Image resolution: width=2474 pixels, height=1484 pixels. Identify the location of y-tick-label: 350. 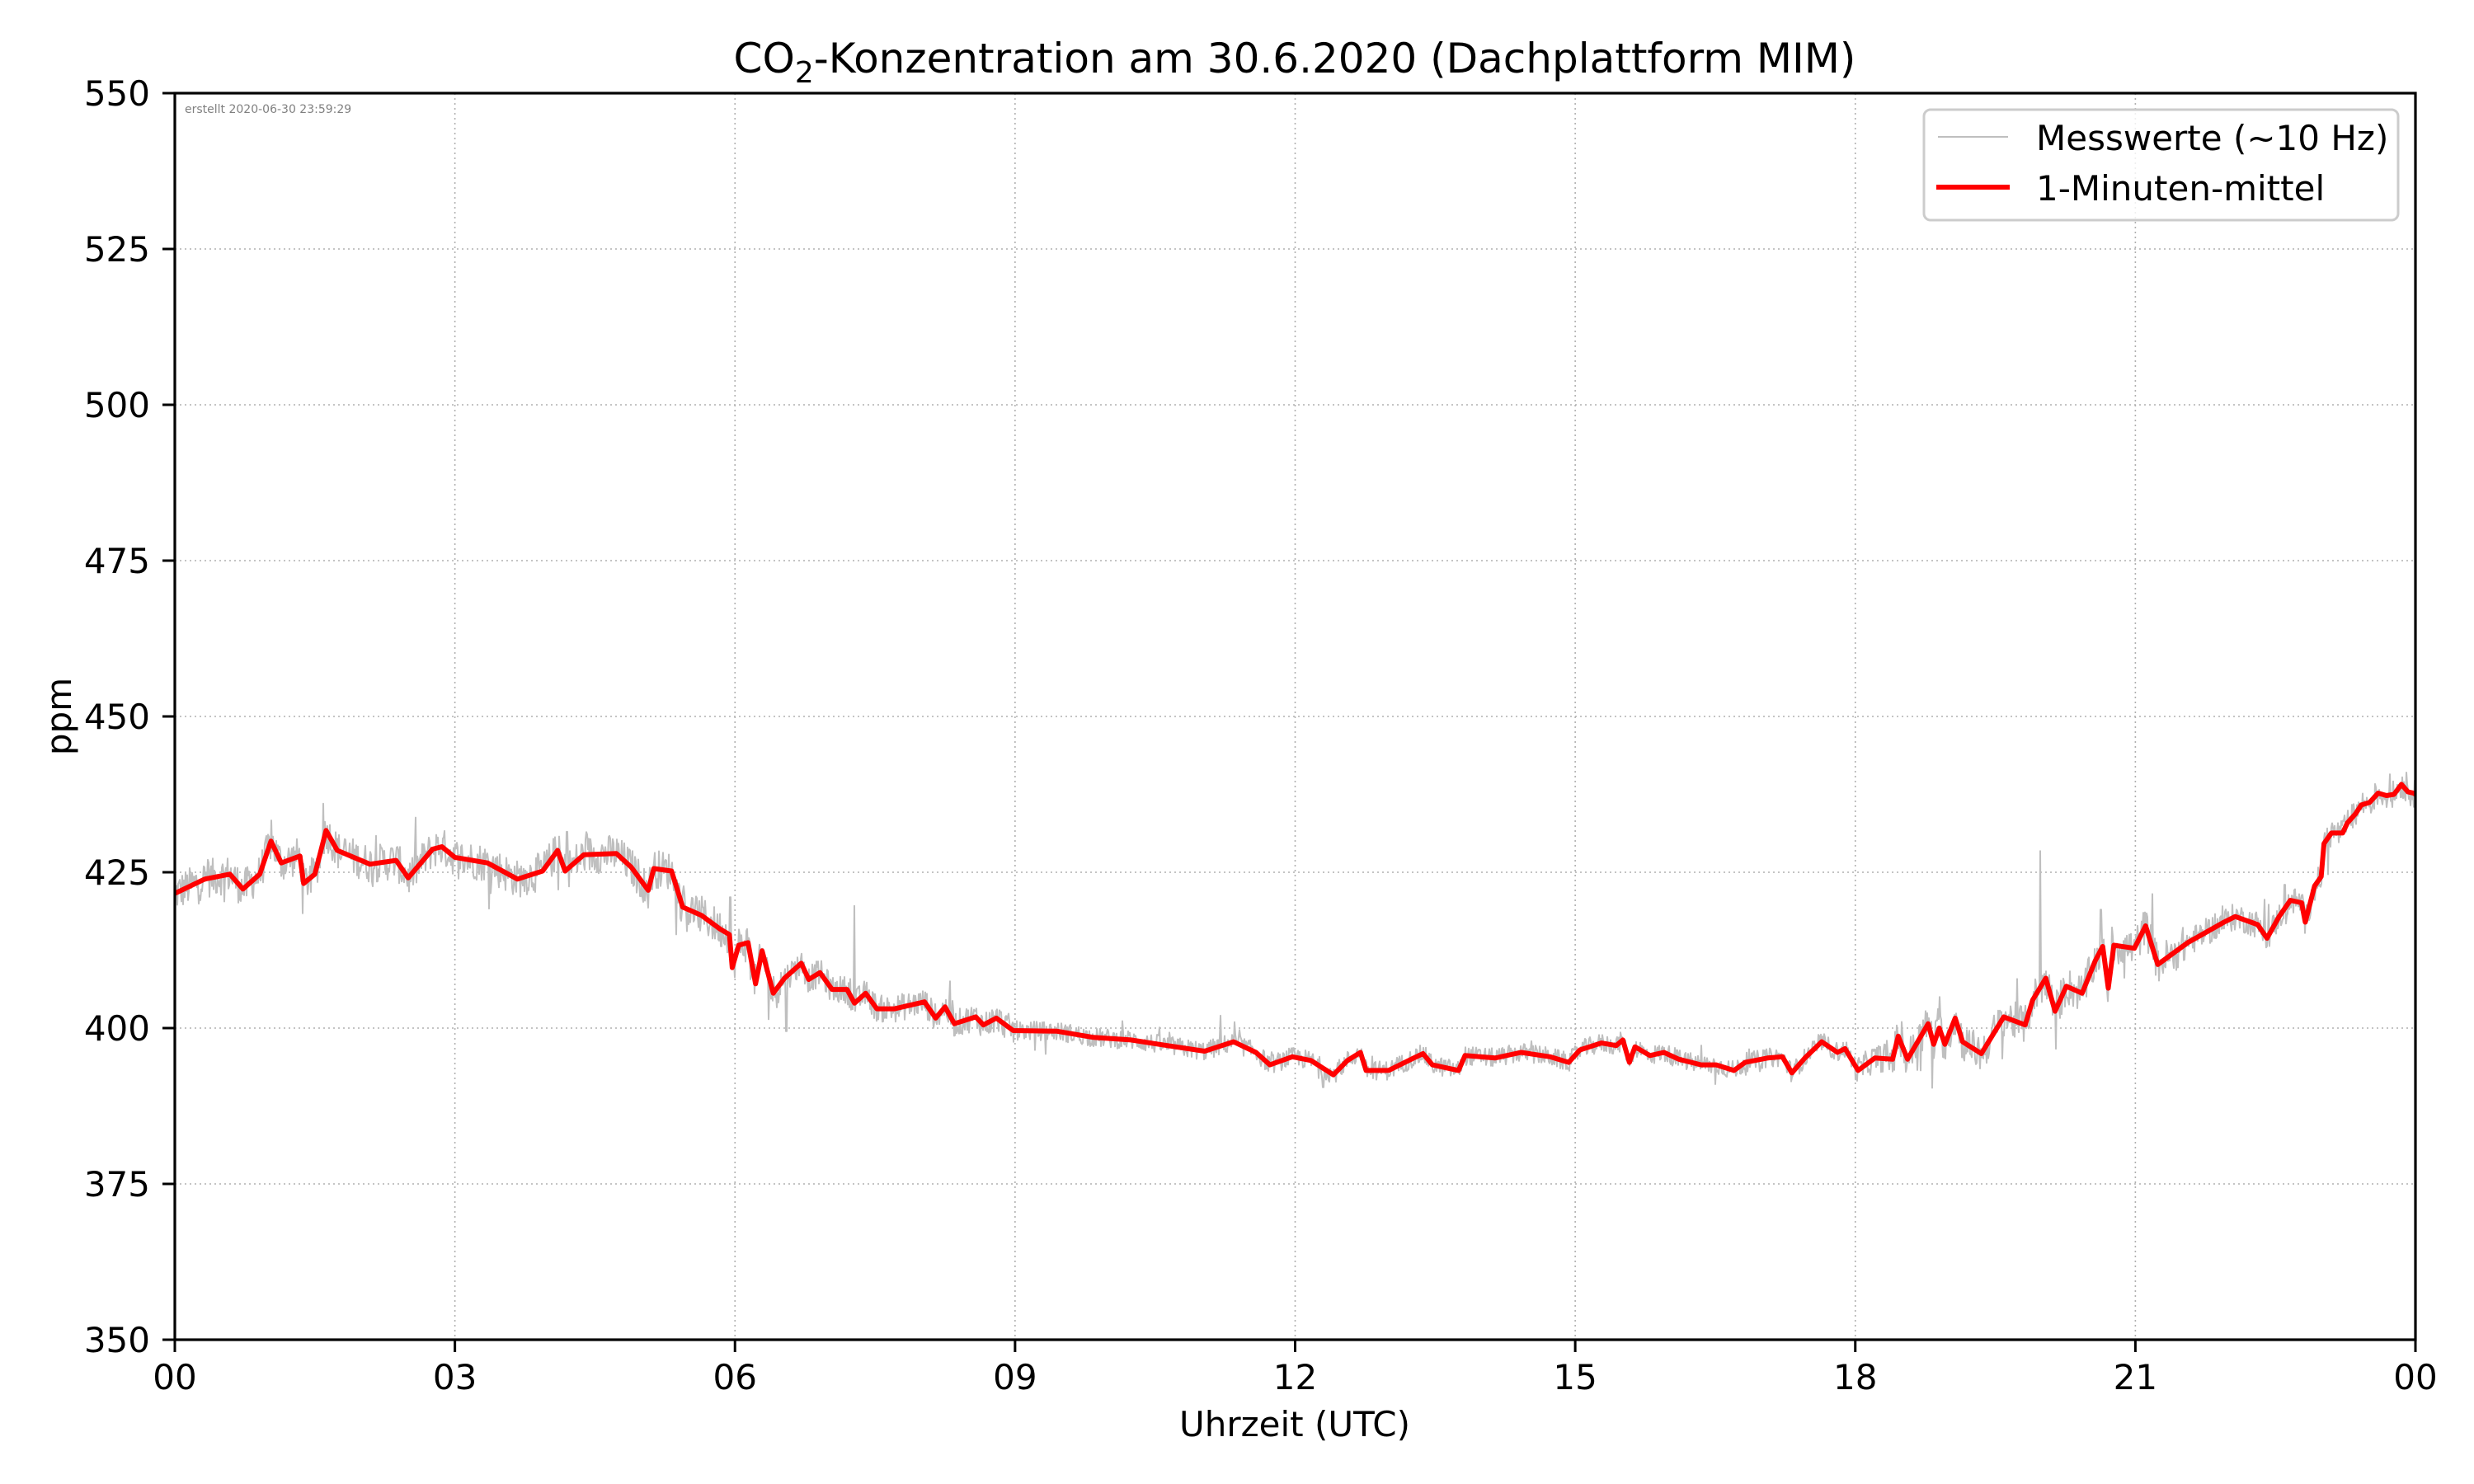
(117, 1340).